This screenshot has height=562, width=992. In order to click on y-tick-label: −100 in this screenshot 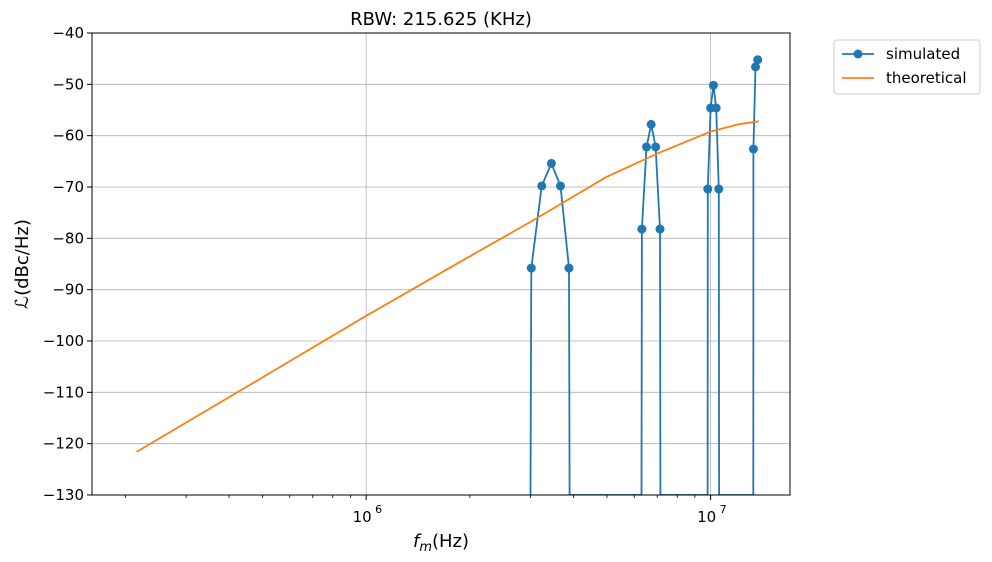, I will do `click(63, 341)`.